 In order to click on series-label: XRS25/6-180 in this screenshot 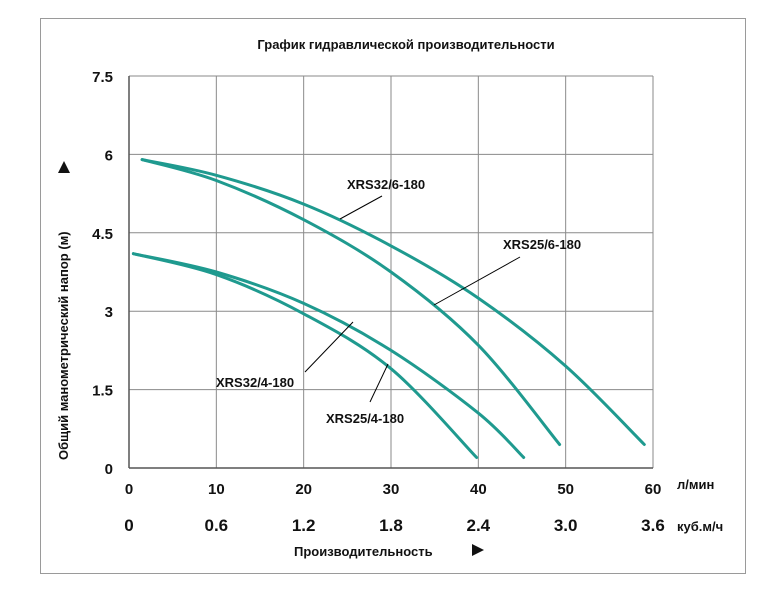, I will do `click(542, 244)`.